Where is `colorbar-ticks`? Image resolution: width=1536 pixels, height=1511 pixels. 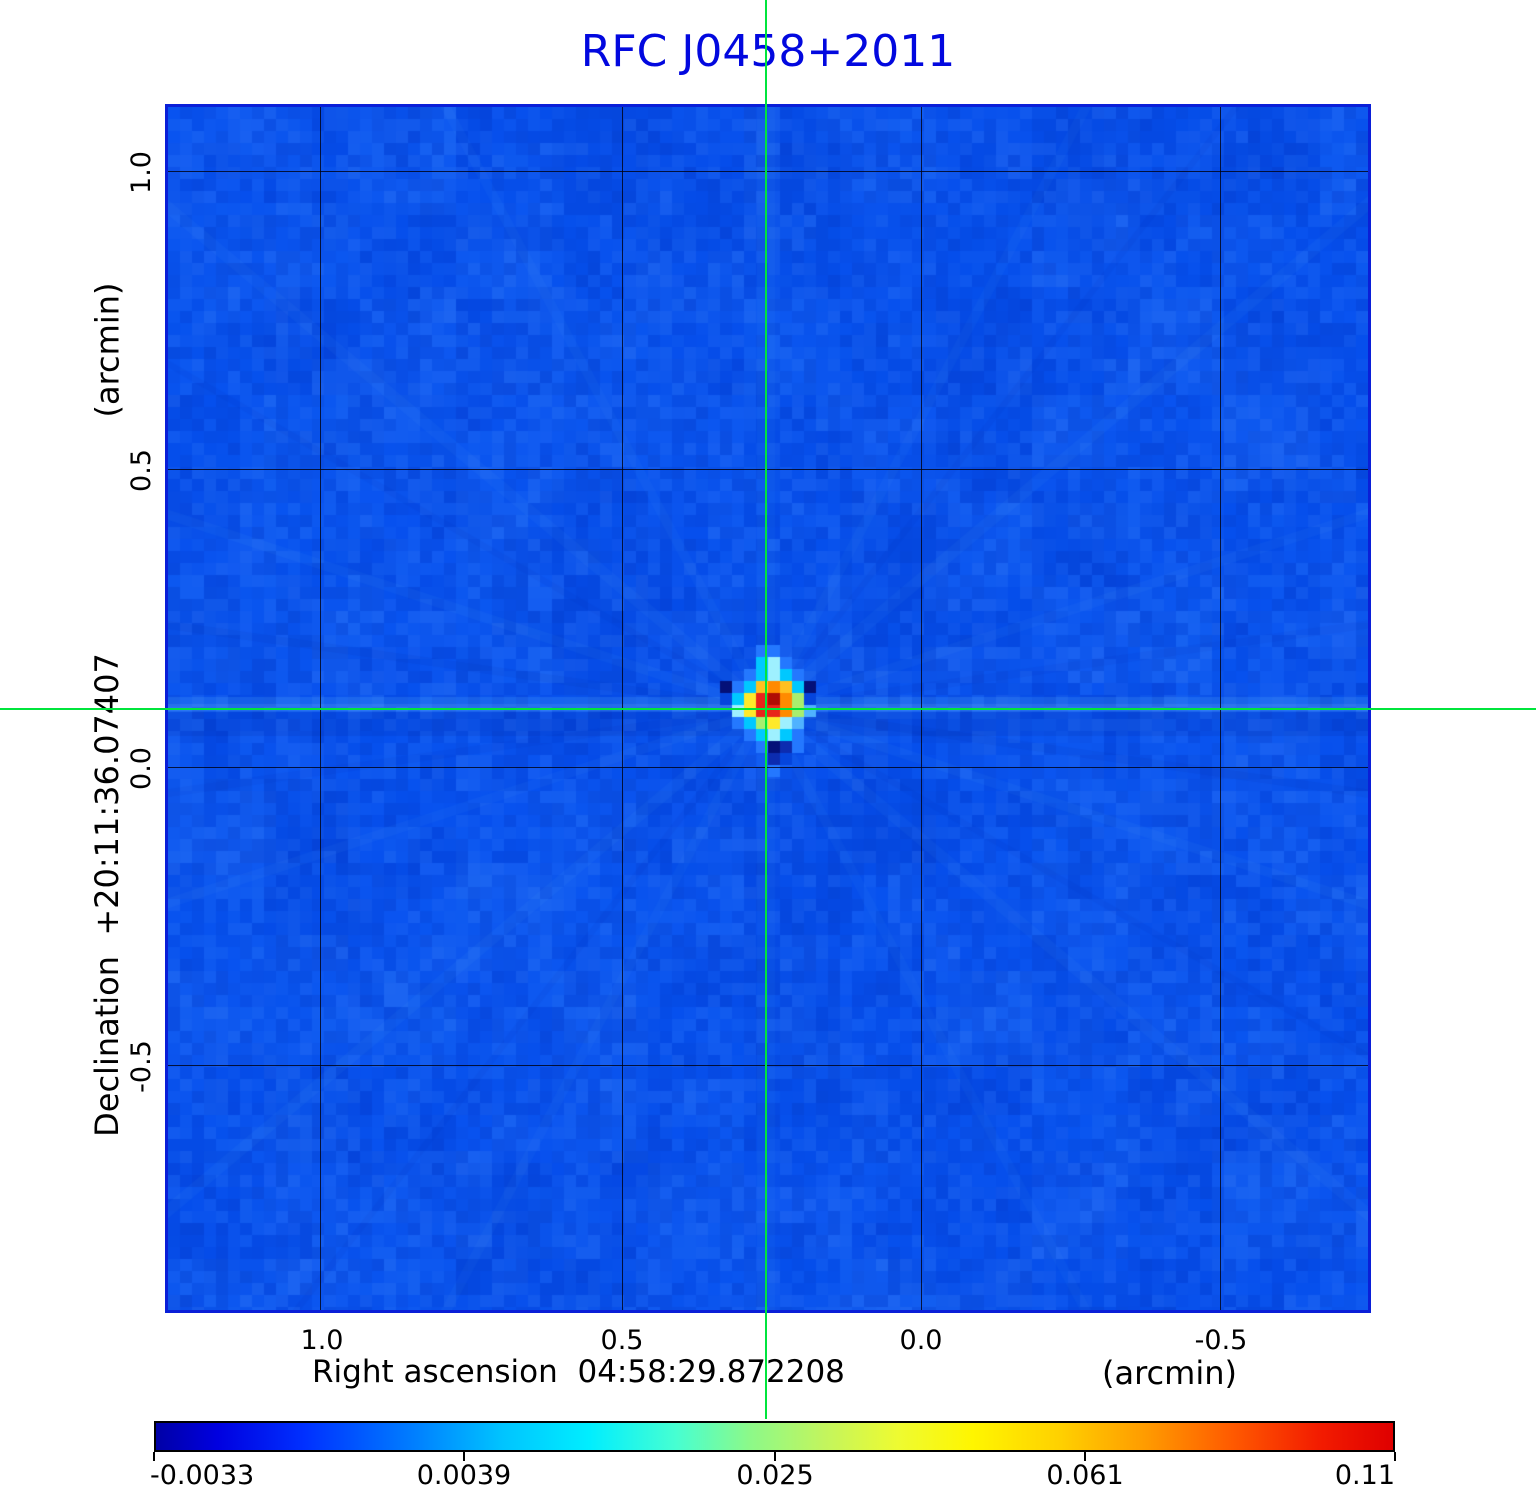 colorbar-ticks is located at coordinates (774, 1456).